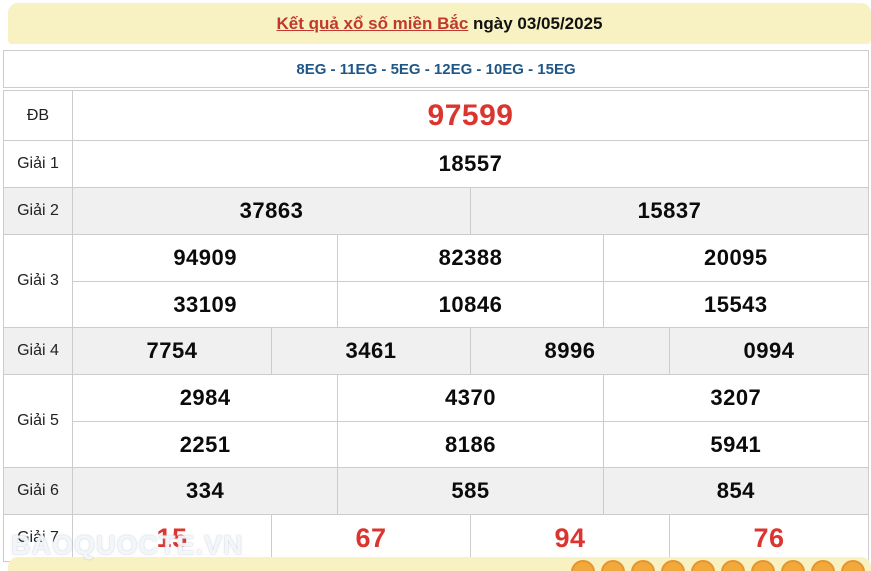 This screenshot has height=571, width=871. I want to click on prize-row: Giải 6 334 585 854, so click(436, 490).